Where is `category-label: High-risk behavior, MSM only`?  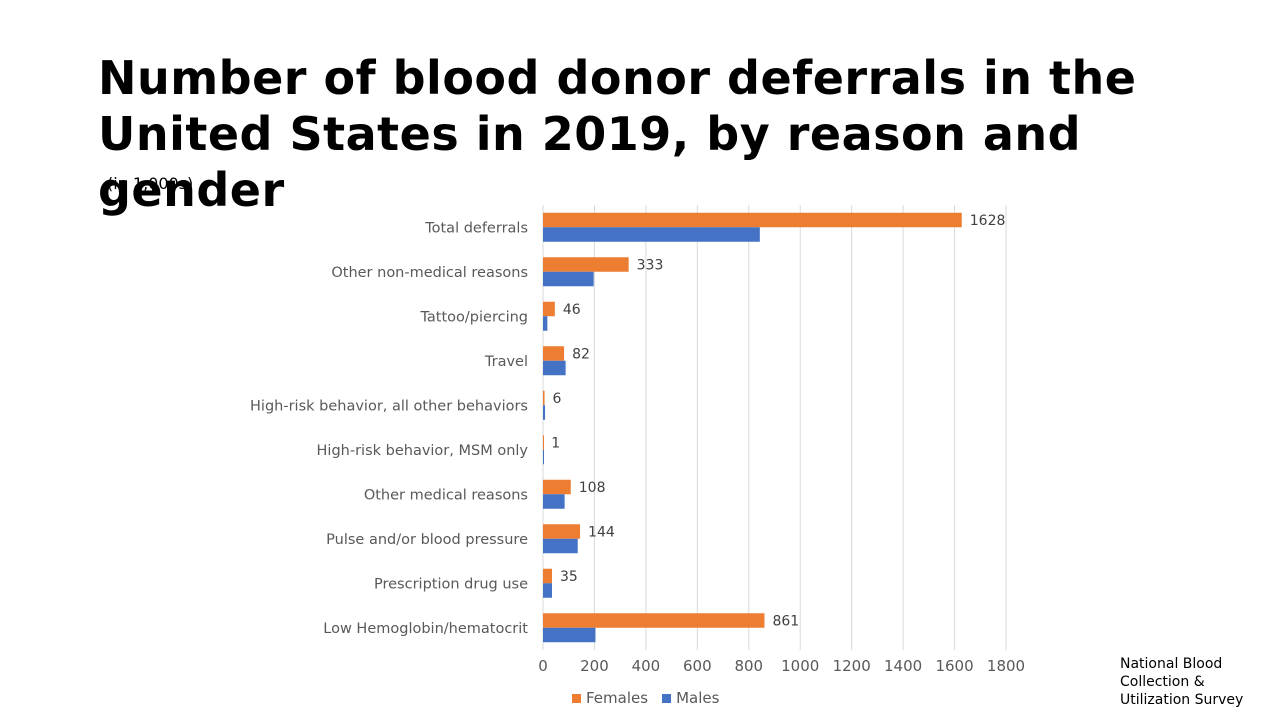 category-label: High-risk behavior, MSM only is located at coordinates (423, 451).